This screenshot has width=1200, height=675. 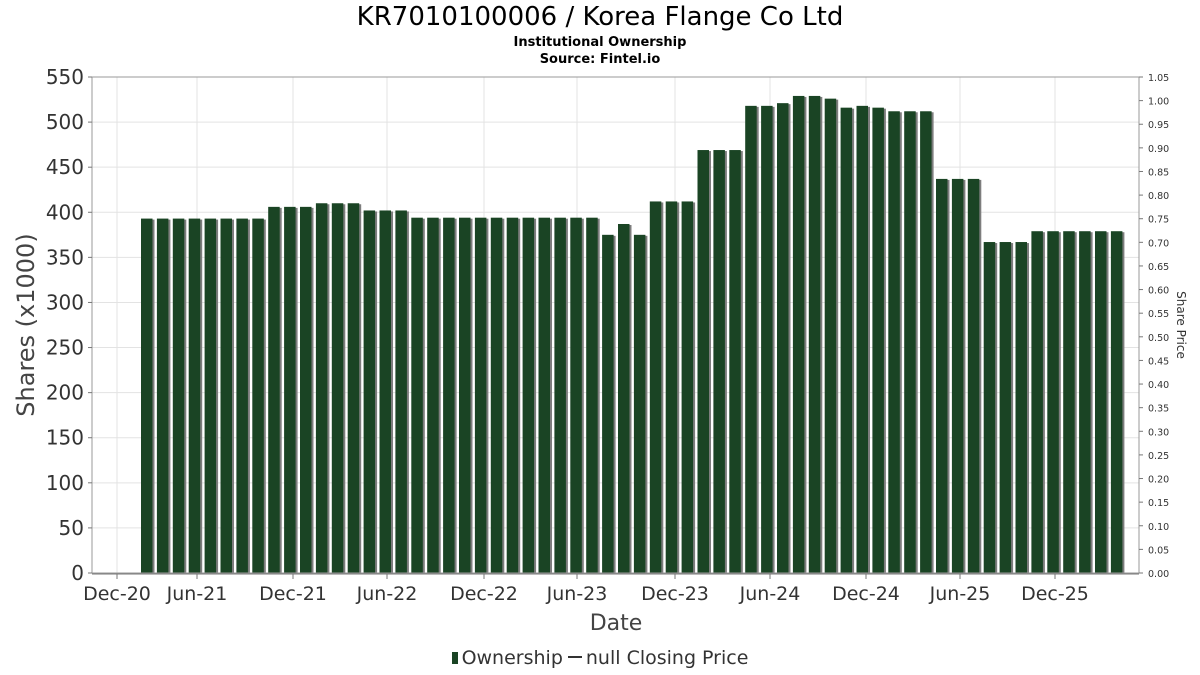 I want to click on y2-tick-label-18: 0.90, so click(x=1158, y=149).